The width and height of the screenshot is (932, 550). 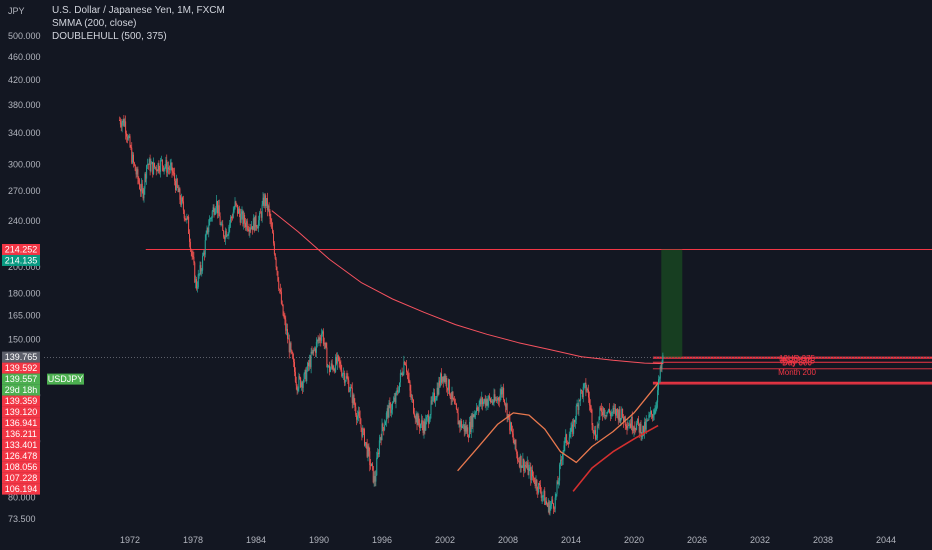 I want to click on x-tick-label: 1972, so click(x=130, y=540).